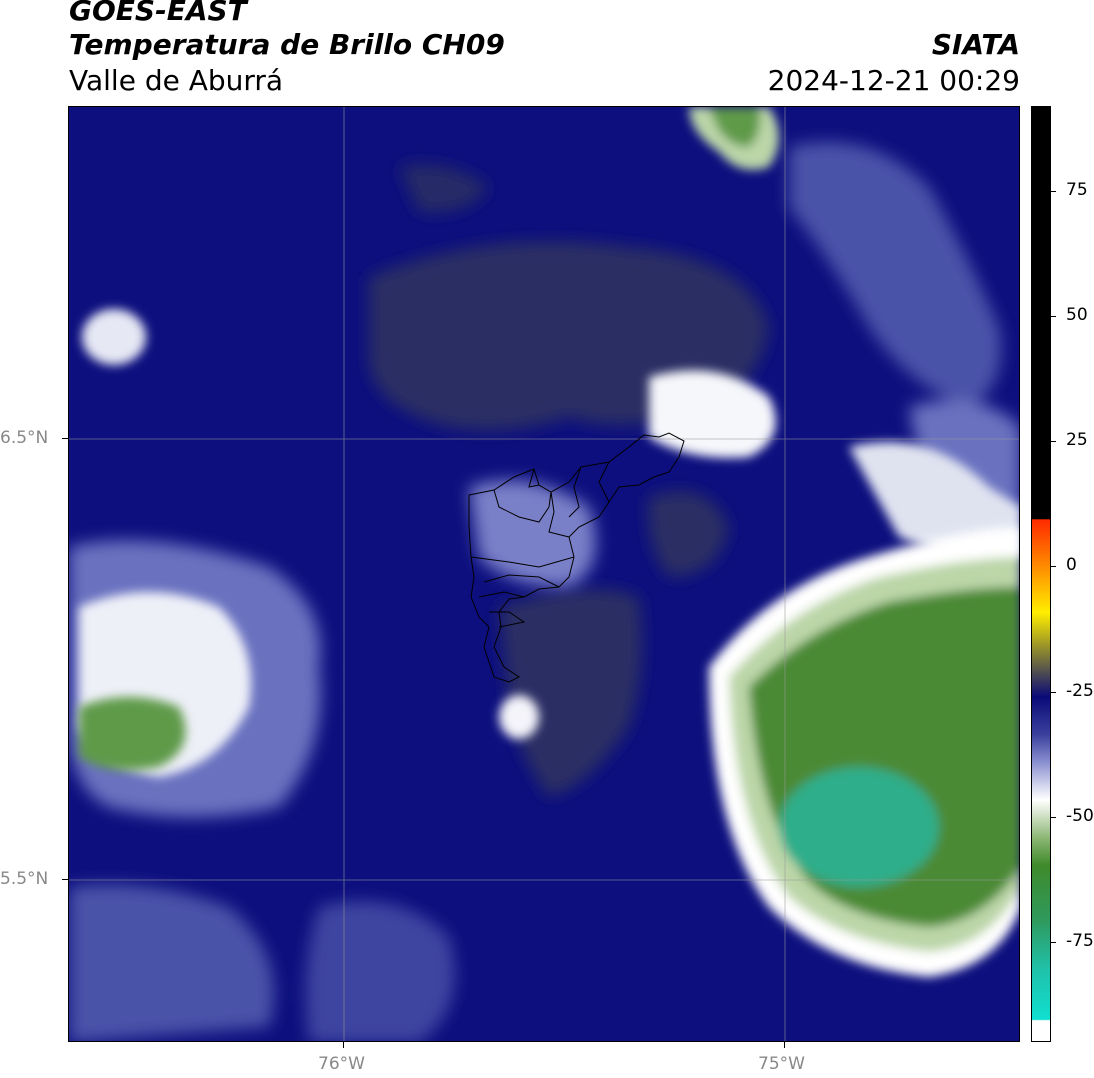 The height and width of the screenshot is (1078, 1094). What do you see at coordinates (1080, 691) in the screenshot?
I see `colorbar-tick-label: -25` at bounding box center [1080, 691].